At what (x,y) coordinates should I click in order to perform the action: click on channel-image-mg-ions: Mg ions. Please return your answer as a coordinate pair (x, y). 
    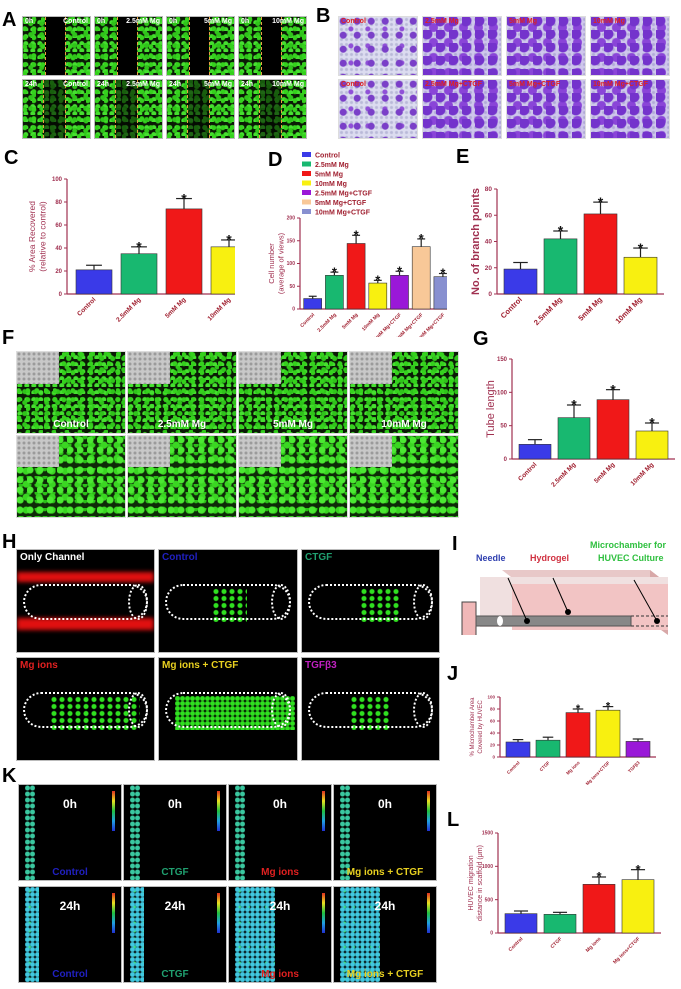
    Looking at the image, I should click on (85, 709).